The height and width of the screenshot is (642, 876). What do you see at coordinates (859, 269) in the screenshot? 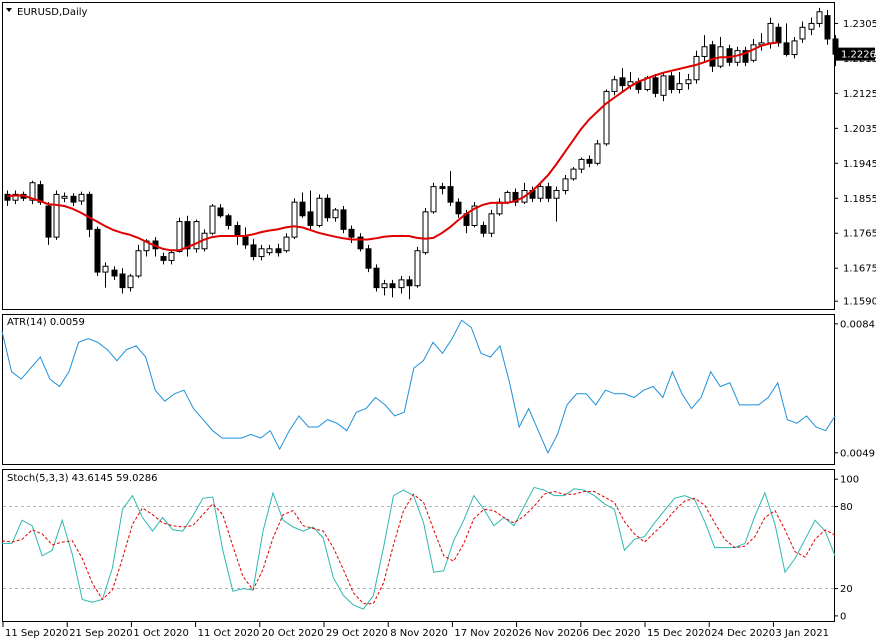
I see `price-tick-label: 1.1675` at bounding box center [859, 269].